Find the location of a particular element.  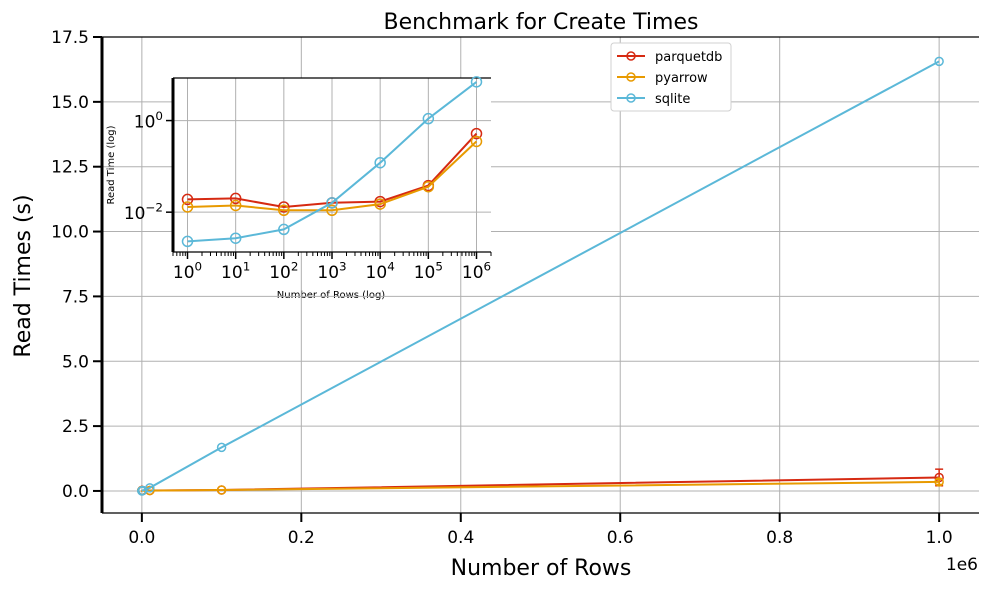

x-offset-label: 1e6 is located at coordinates (962, 565).